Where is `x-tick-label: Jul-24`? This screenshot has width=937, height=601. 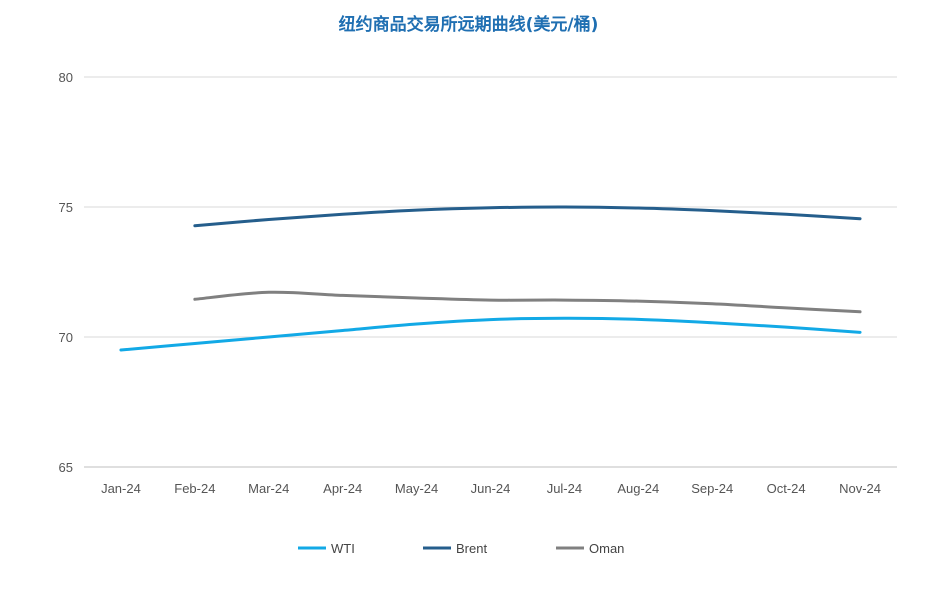 x-tick-label: Jul-24 is located at coordinates (564, 488).